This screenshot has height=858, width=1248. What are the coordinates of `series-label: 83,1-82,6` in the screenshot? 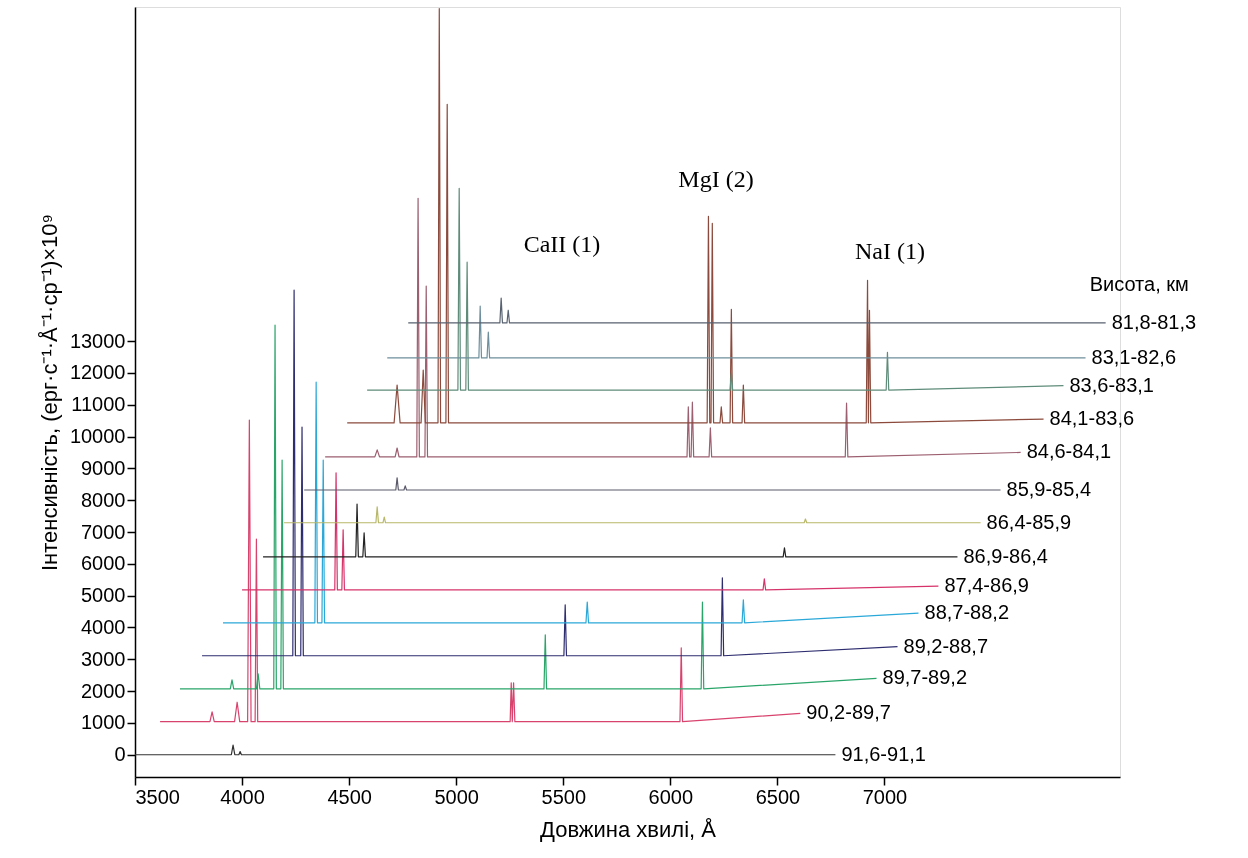 It's located at (1134, 356).